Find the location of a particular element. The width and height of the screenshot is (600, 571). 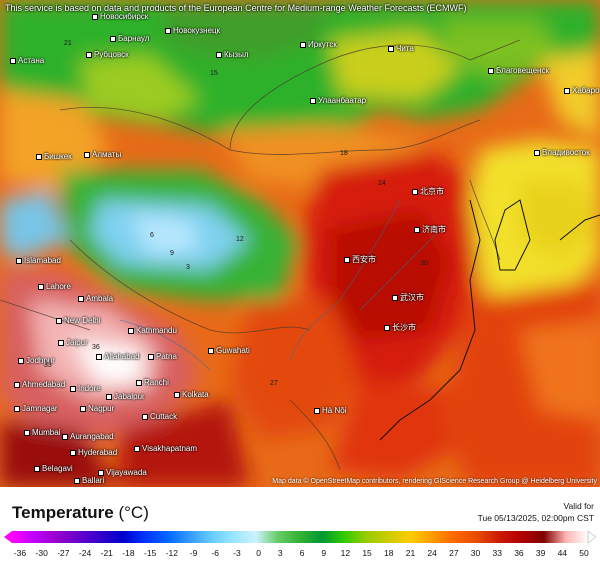

city-label: Чита is located at coordinates (401, 48).